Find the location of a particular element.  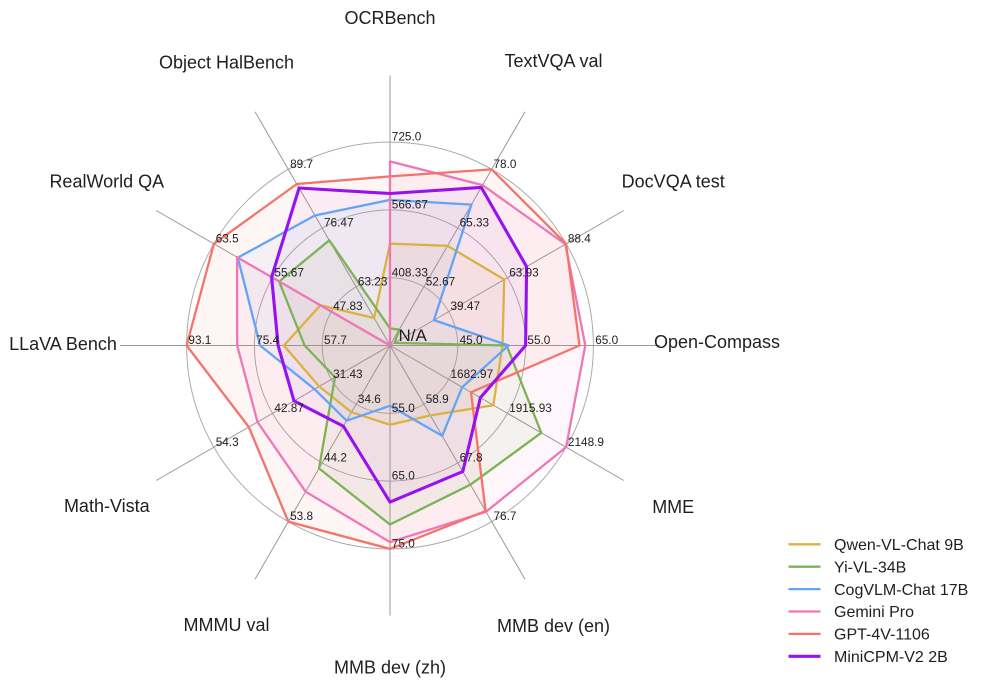

svg-text: RealWorld QA is located at coordinates (106, 182).